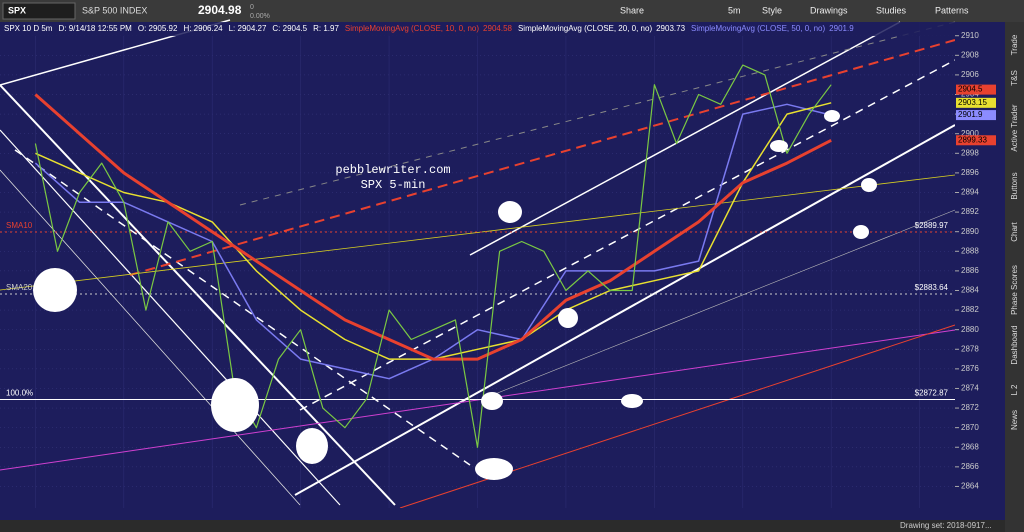  What do you see at coordinates (970, 74) in the screenshot?
I see `y-tick-label: 2906` at bounding box center [970, 74].